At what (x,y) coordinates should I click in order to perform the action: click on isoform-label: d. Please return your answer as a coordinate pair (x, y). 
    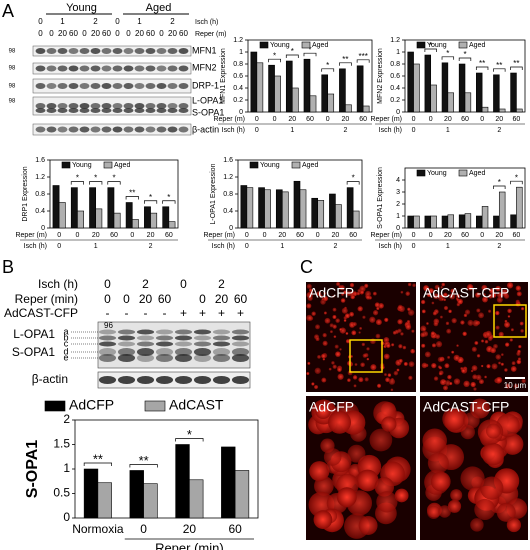
    Looking at the image, I should click on (65, 351).